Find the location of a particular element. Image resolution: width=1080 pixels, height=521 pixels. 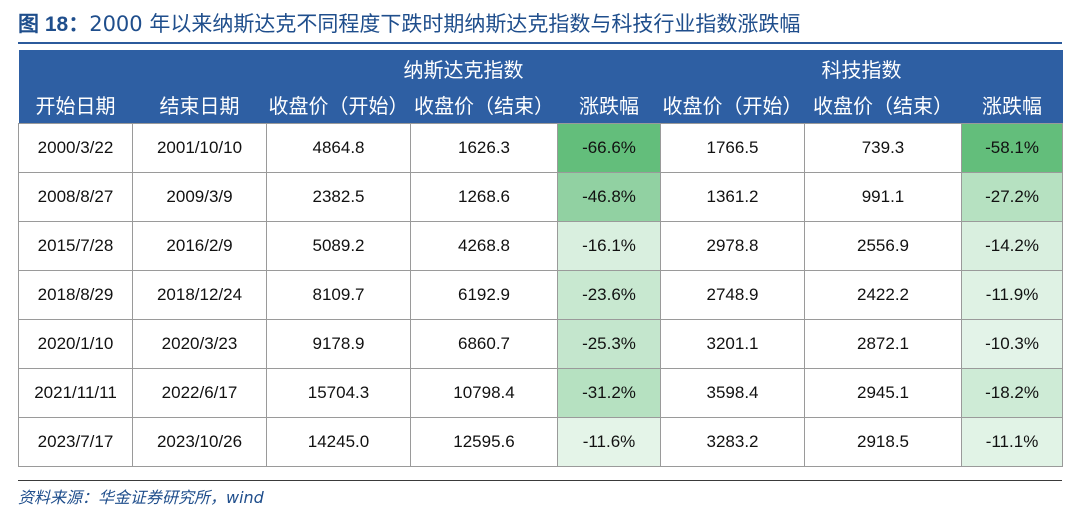

cell-tech-open: 2748.9 is located at coordinates (732, 295).